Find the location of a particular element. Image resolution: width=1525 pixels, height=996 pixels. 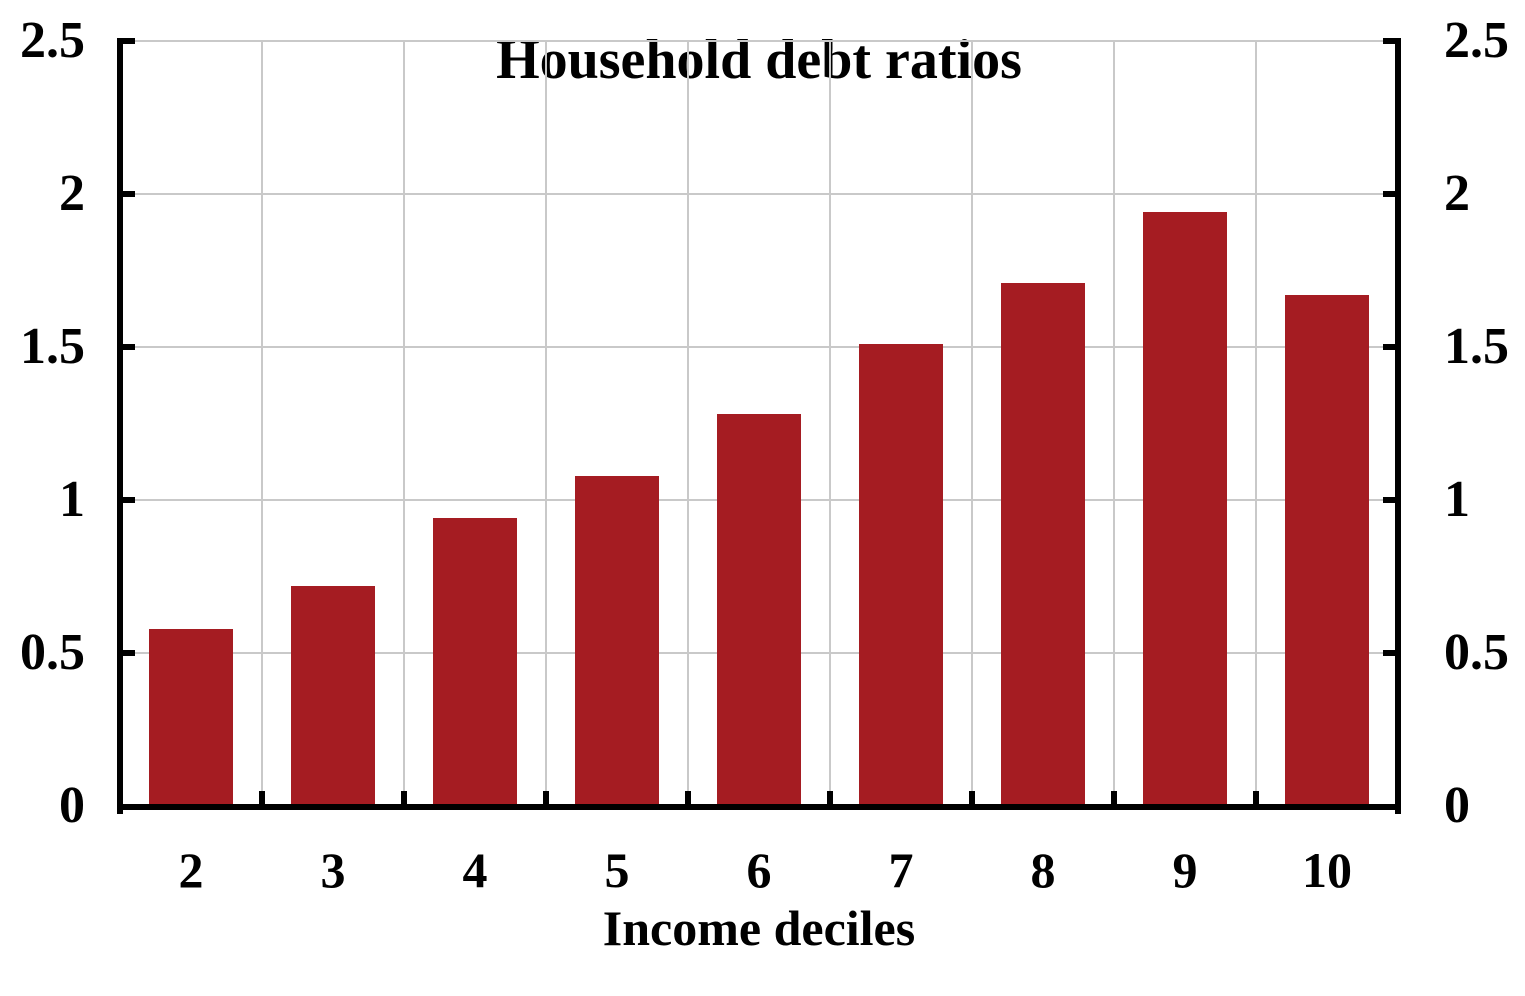

x-tick-label: 6 is located at coordinates (759, 870).